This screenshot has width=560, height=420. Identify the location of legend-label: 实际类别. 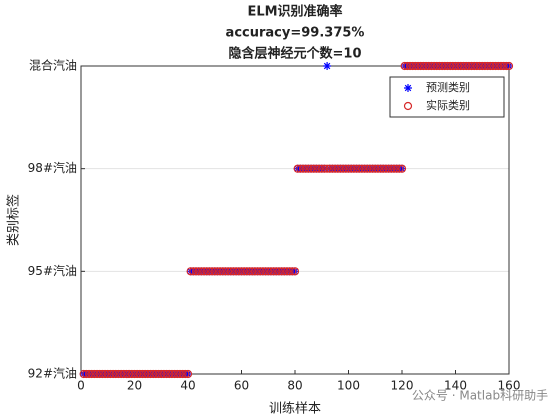
(448, 105).